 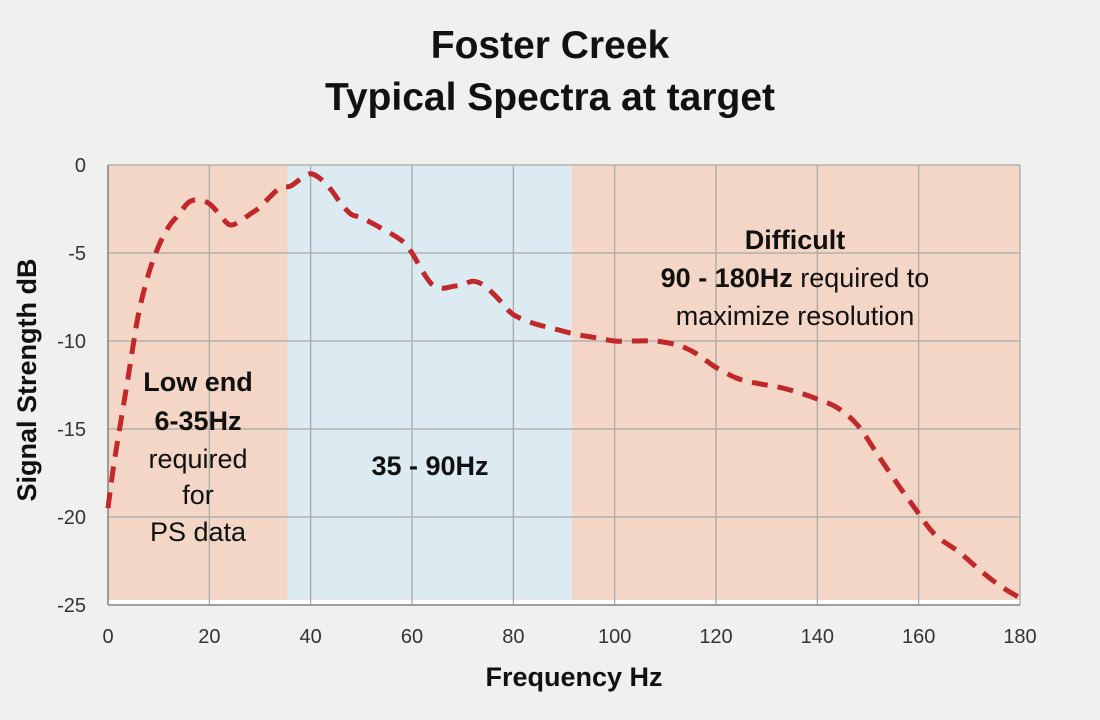 I want to click on chart-title-line-1: Foster Creek, so click(x=550, y=45).